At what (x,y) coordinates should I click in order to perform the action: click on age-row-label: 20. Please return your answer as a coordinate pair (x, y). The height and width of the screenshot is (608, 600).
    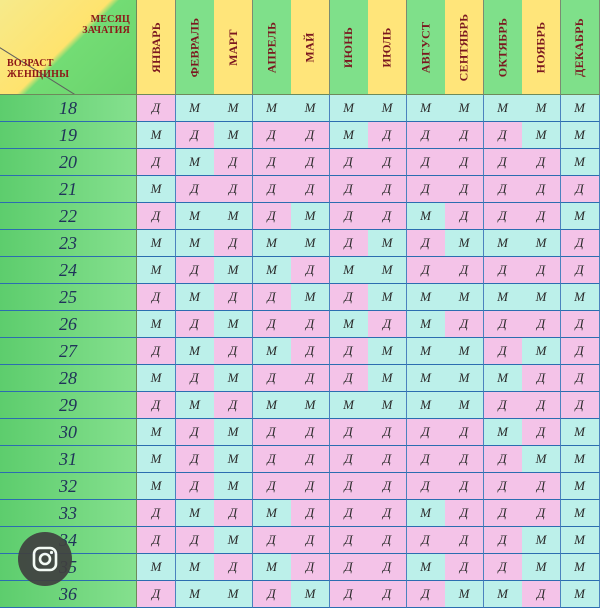
    Looking at the image, I should click on (68, 162).